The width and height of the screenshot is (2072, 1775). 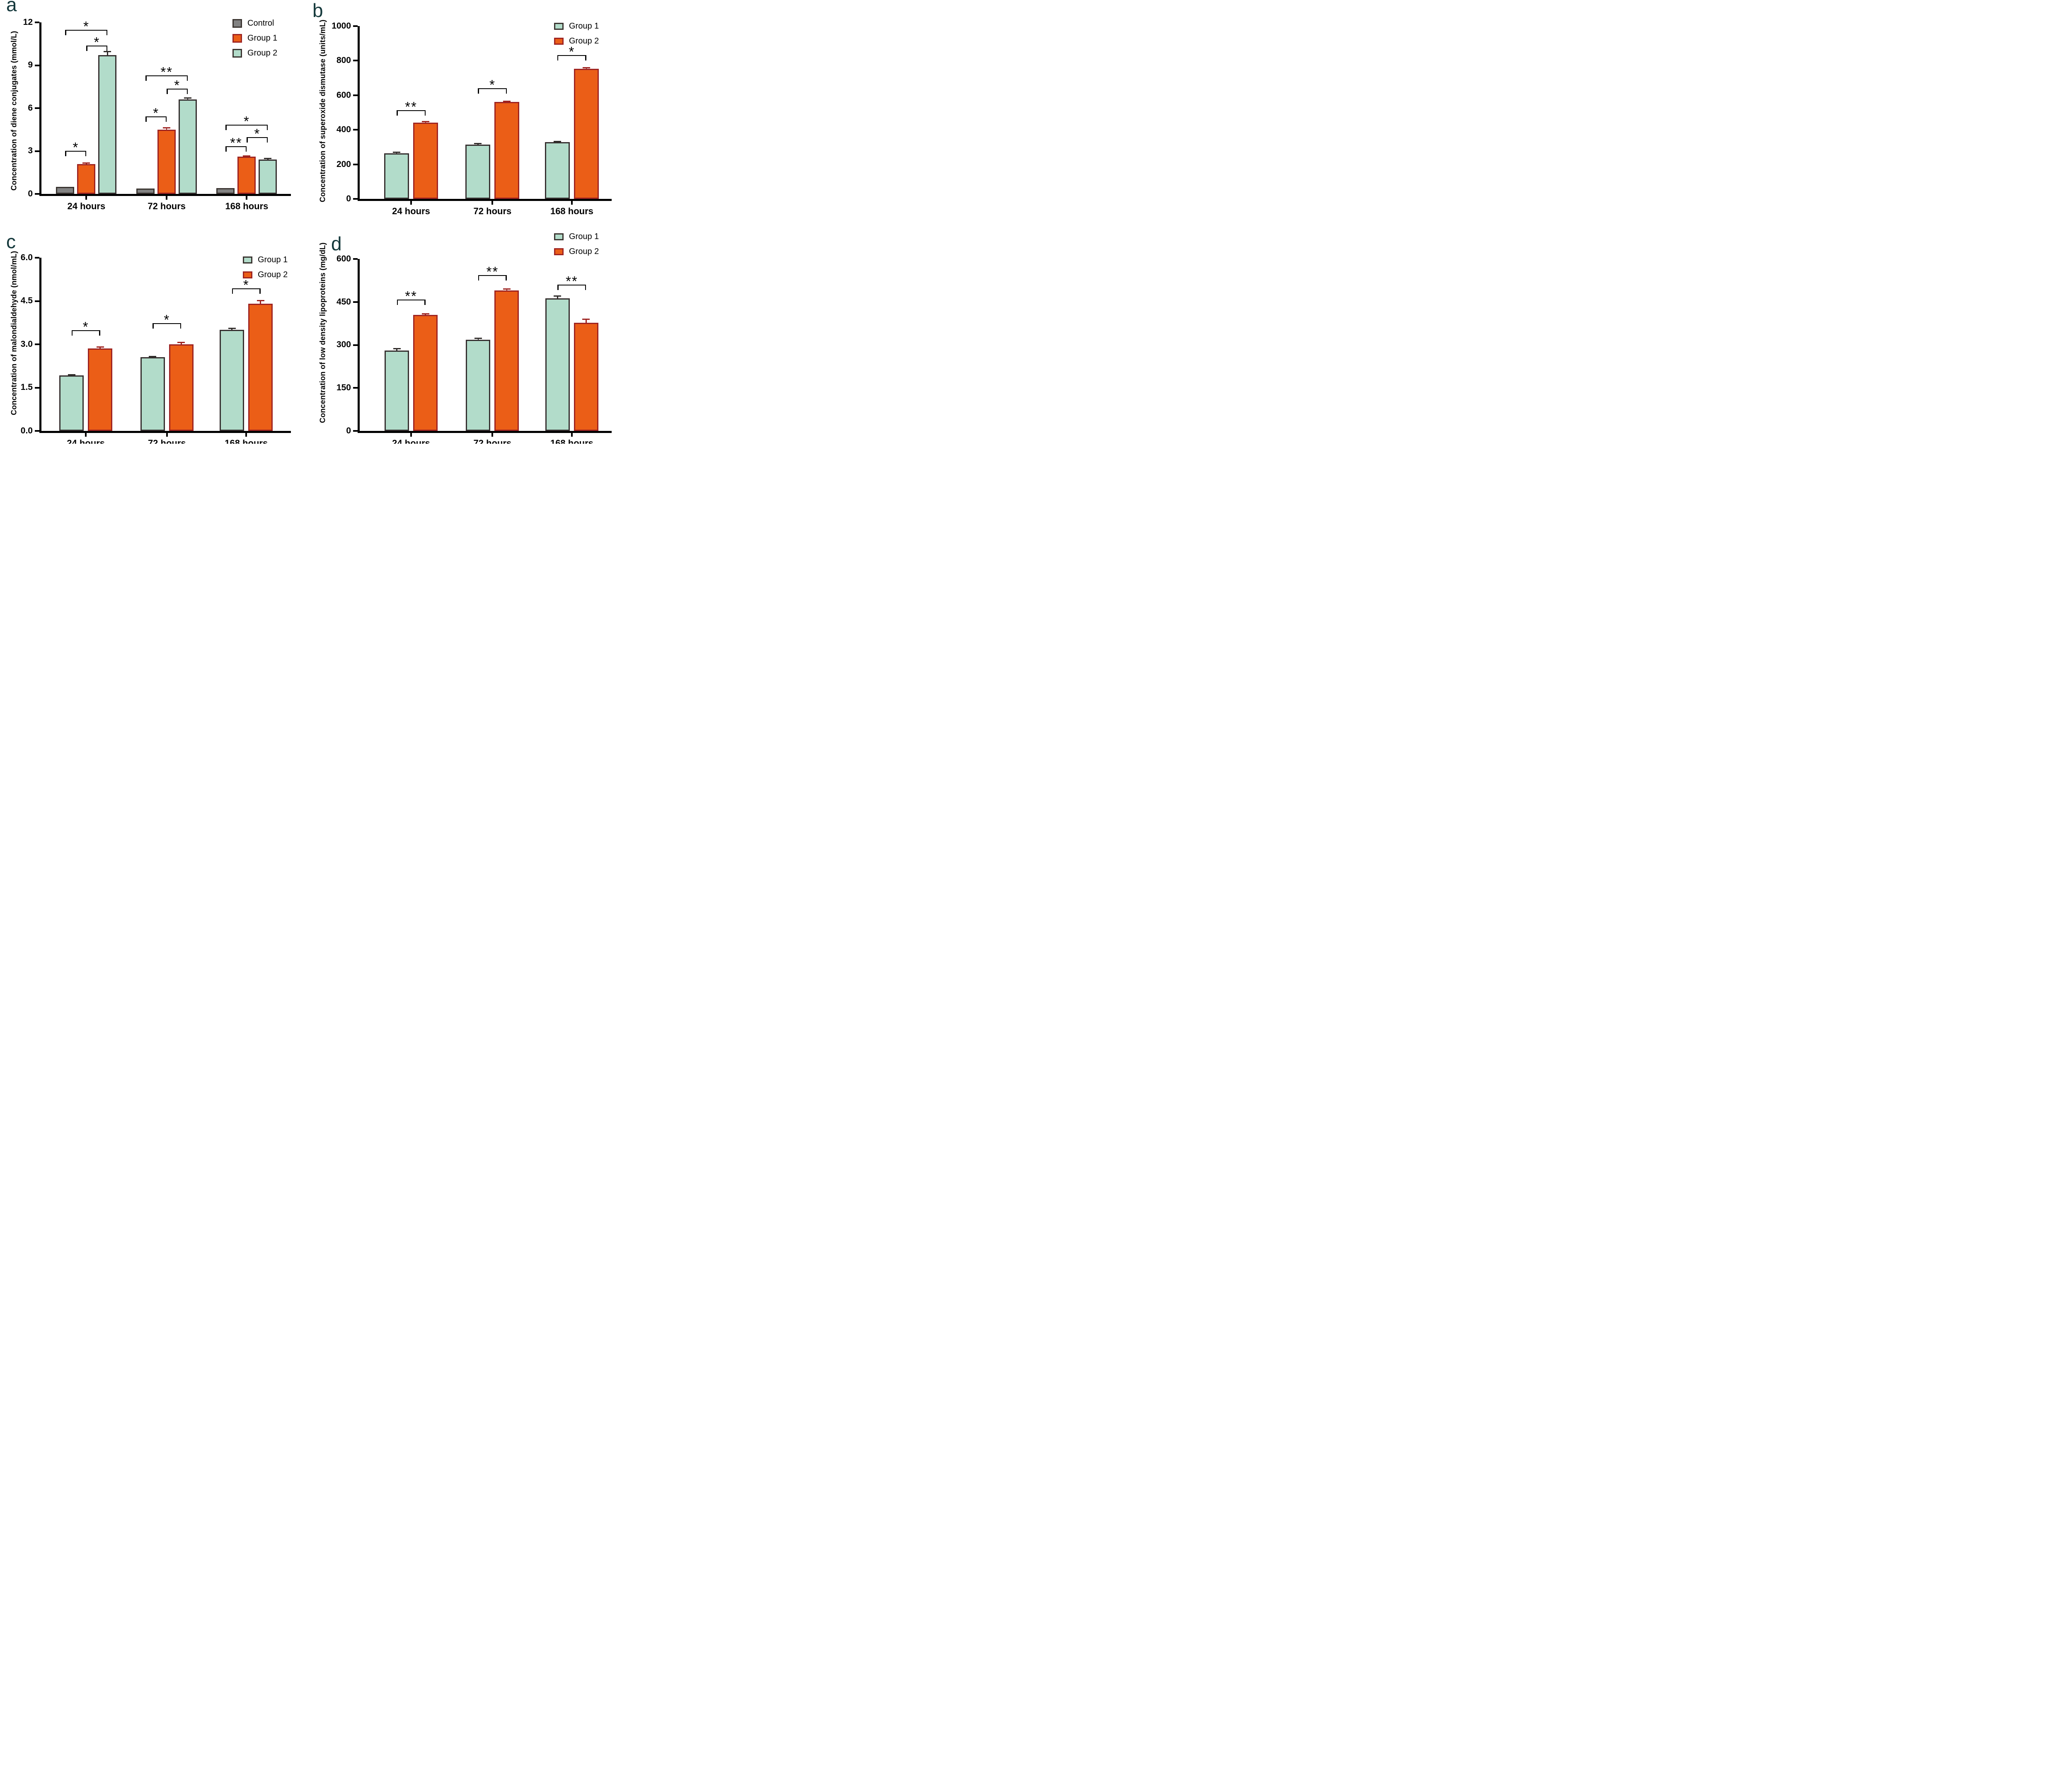 What do you see at coordinates (341, 26) in the screenshot?
I see `y-tick-label: 1000` at bounding box center [341, 26].